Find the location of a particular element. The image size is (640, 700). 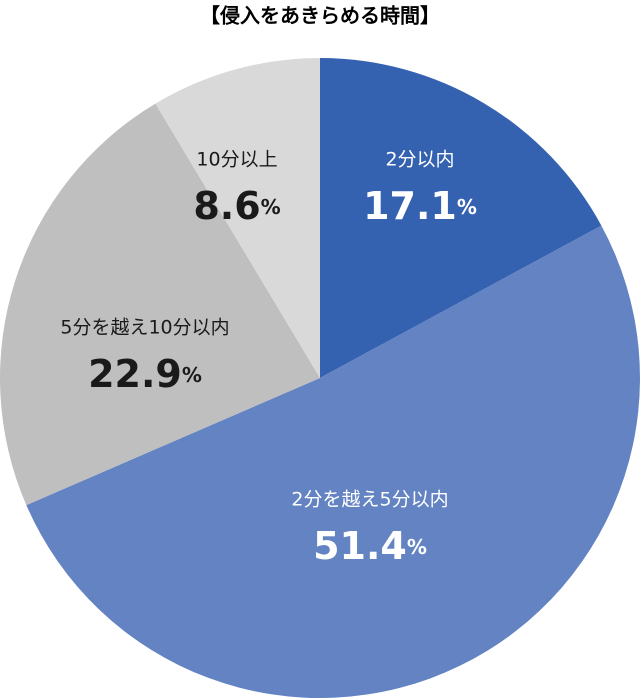

value-label: 51.4% is located at coordinates (370, 546).